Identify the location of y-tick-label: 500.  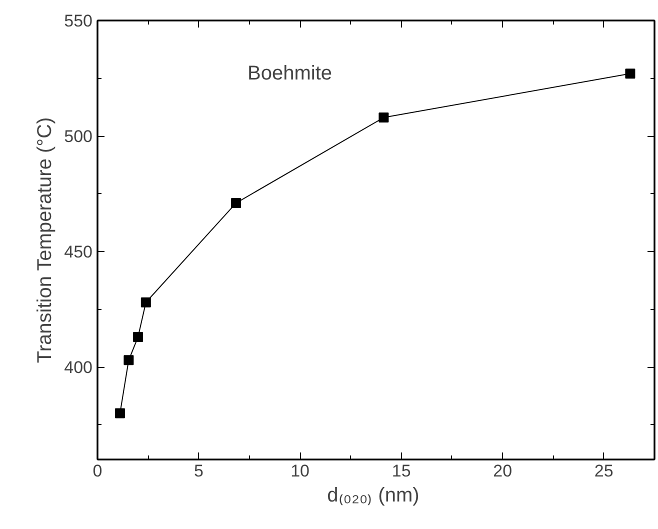
(78, 136).